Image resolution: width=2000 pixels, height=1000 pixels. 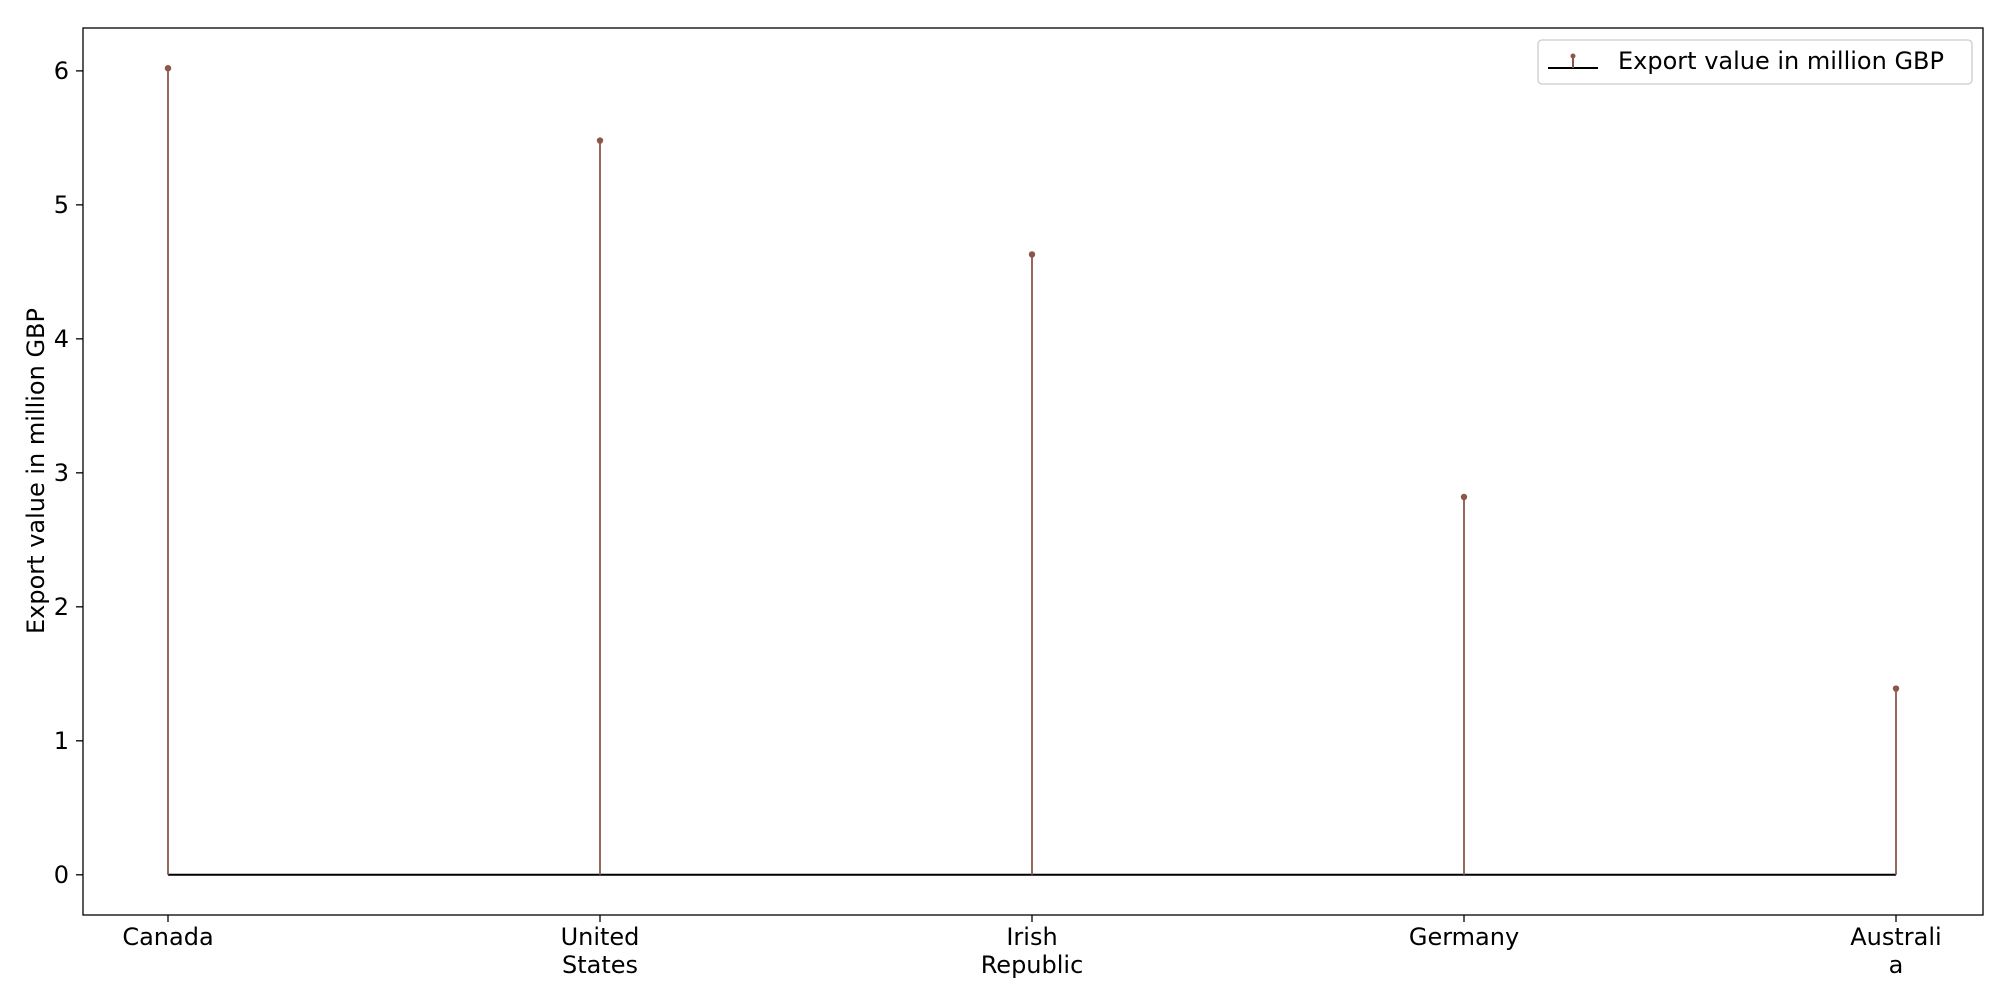 What do you see at coordinates (1573, 61) in the screenshot?
I see `legend-stem-icon` at bounding box center [1573, 61].